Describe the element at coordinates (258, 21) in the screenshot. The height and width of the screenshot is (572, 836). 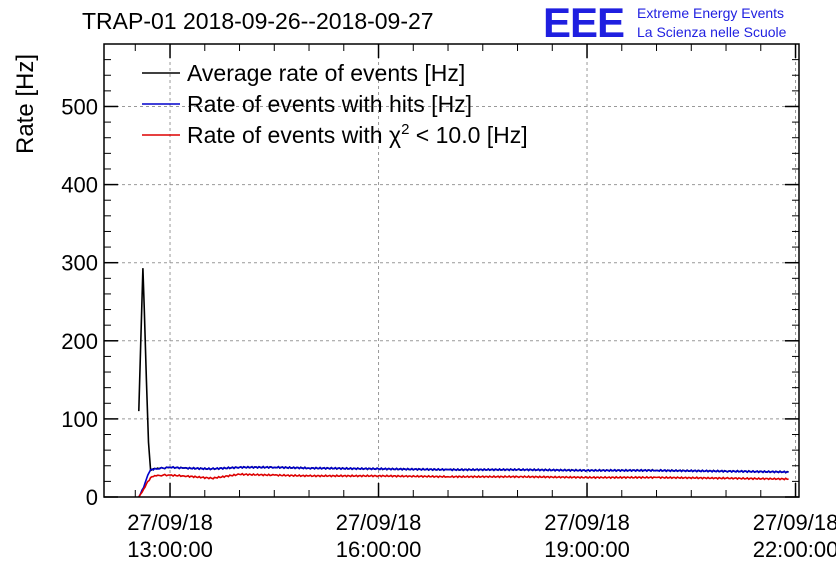
I see `chart-title: TRAP-01 2018-09-26--2018-09-27` at that location.